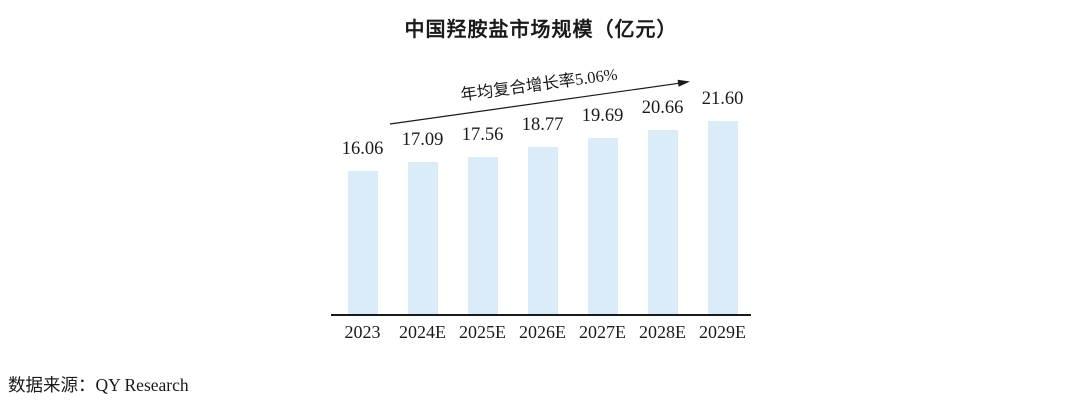 The image size is (1066, 400). What do you see at coordinates (722, 99) in the screenshot?
I see `bar-value-label-2029E: 21.60` at bounding box center [722, 99].